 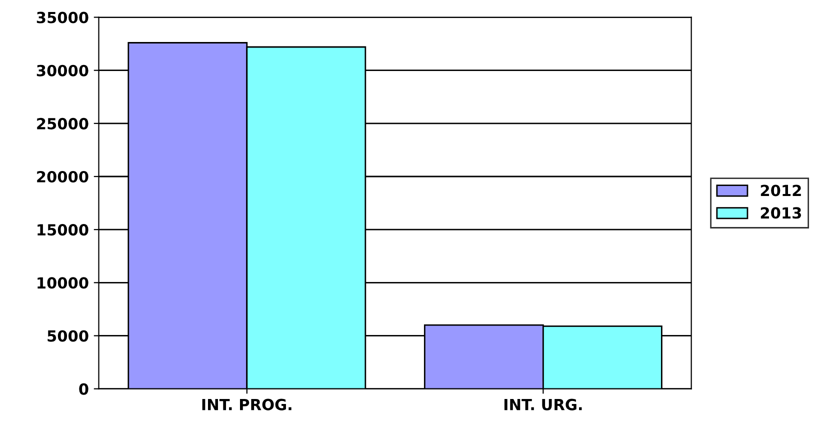 What do you see at coordinates (780, 190) in the screenshot?
I see `legend-label: 2012` at bounding box center [780, 190].